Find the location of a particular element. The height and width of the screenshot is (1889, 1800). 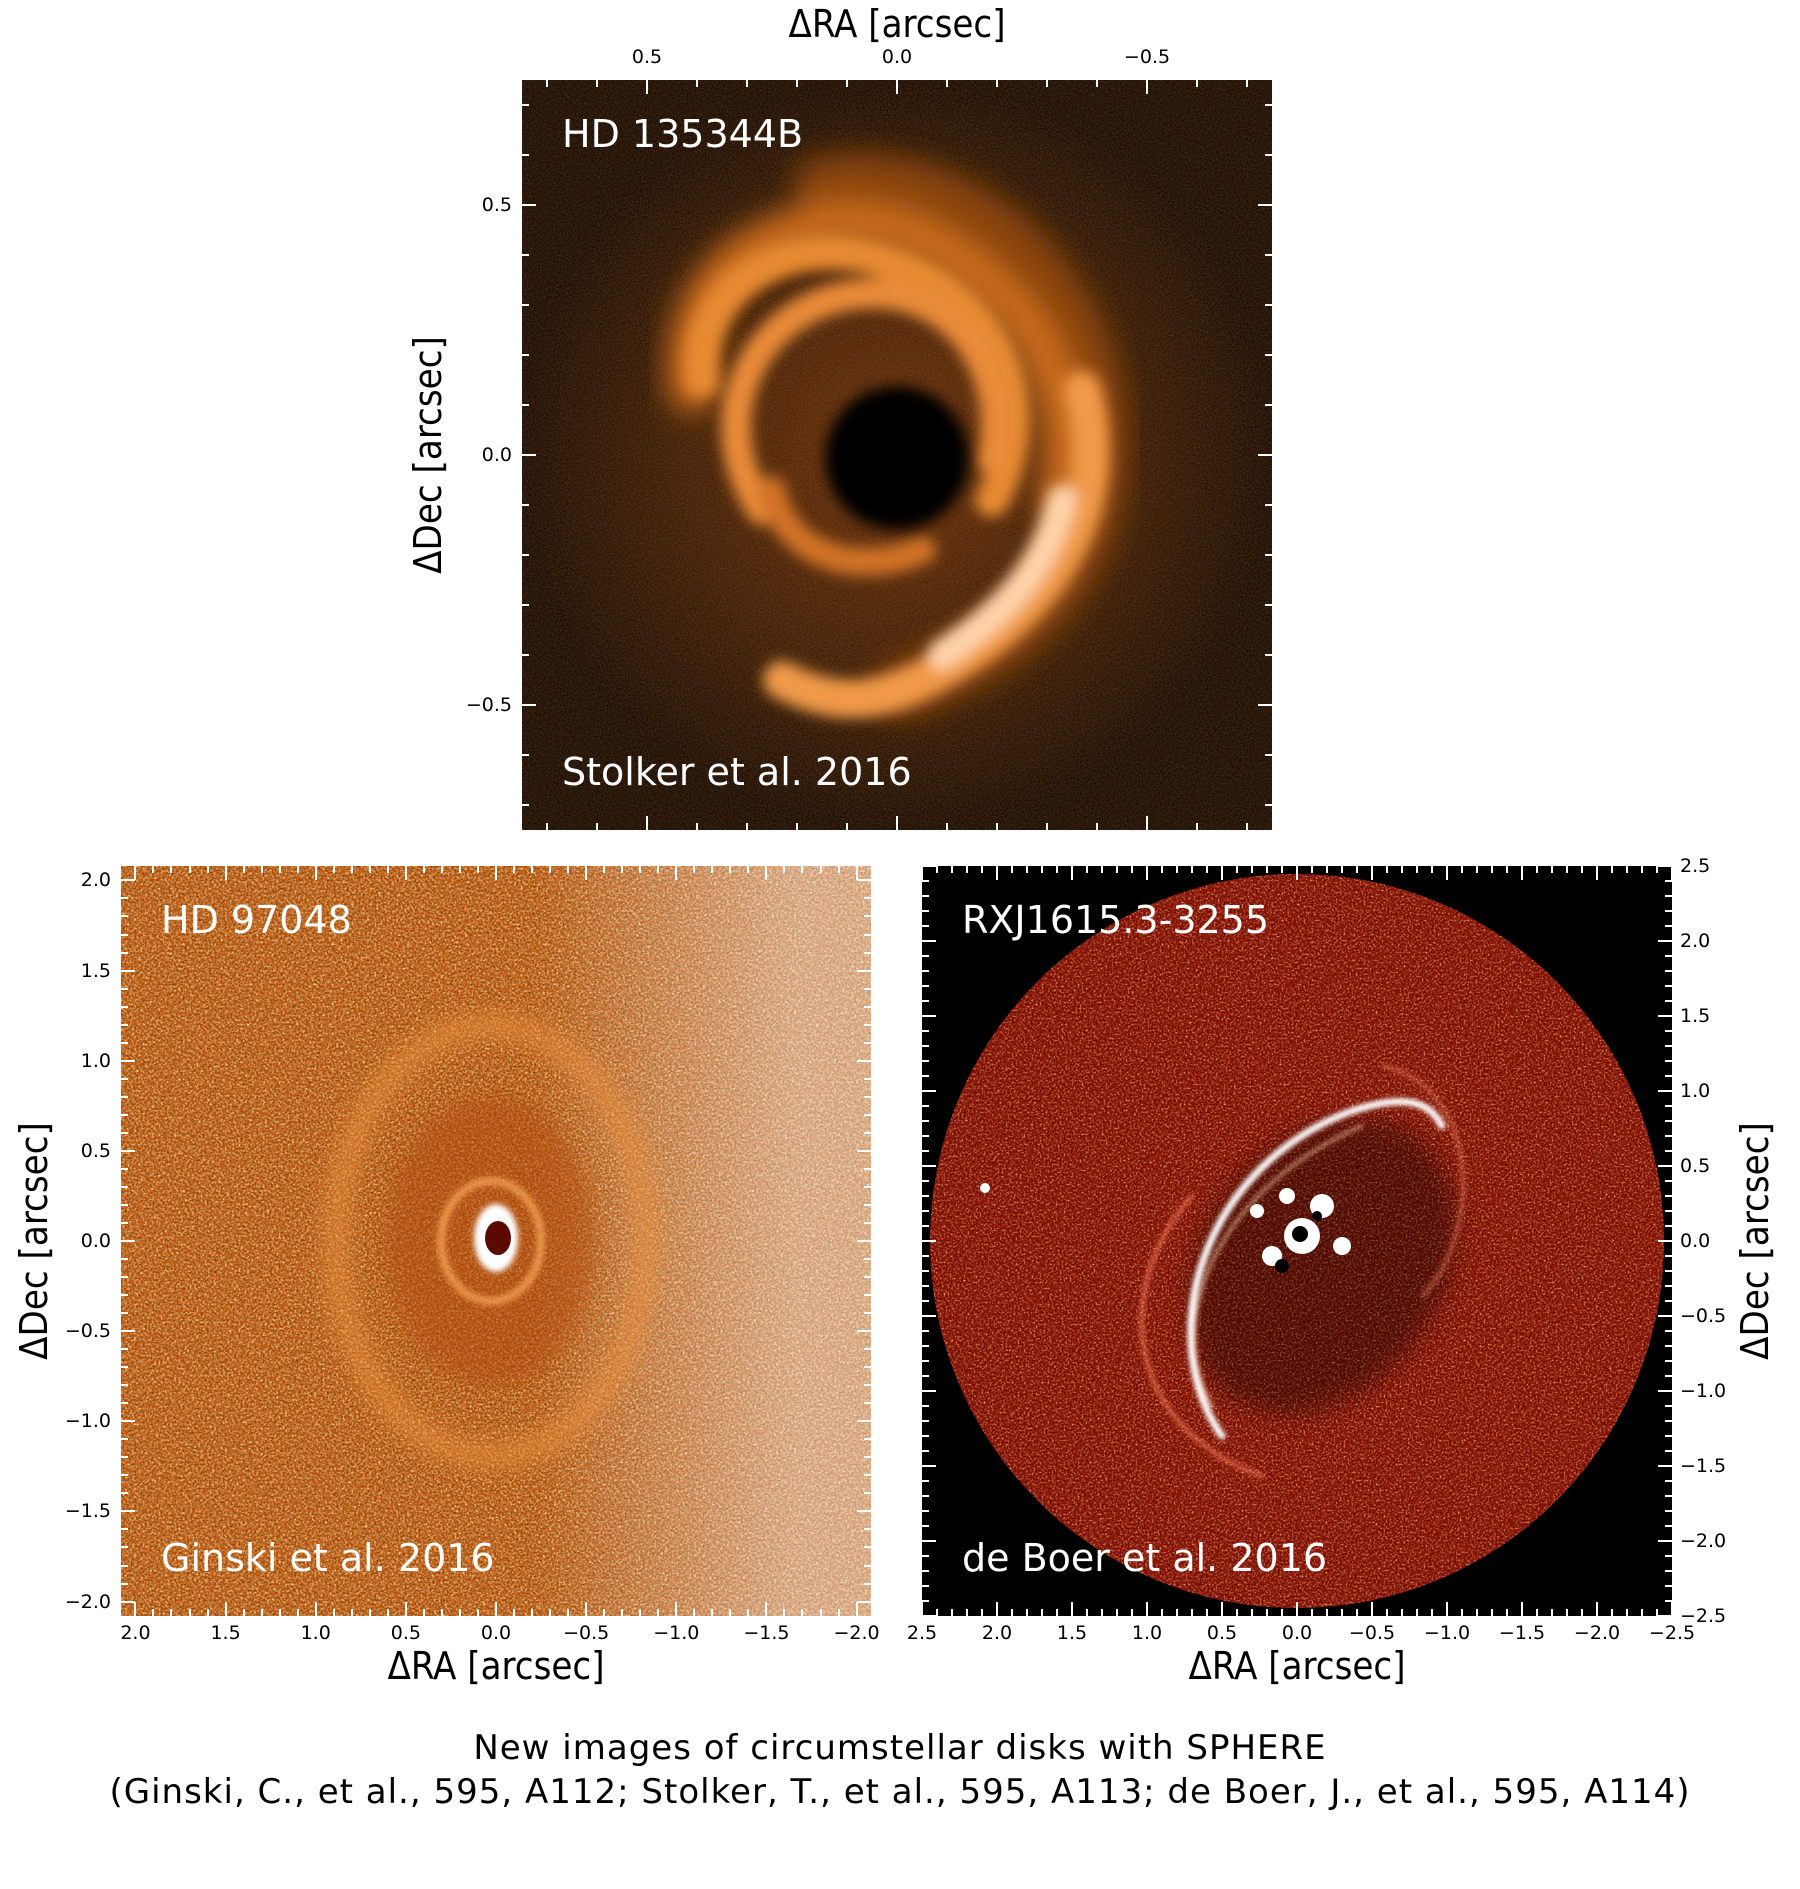

br-x-axis-title: ΔRA [arcsec] is located at coordinates (1297, 1666).